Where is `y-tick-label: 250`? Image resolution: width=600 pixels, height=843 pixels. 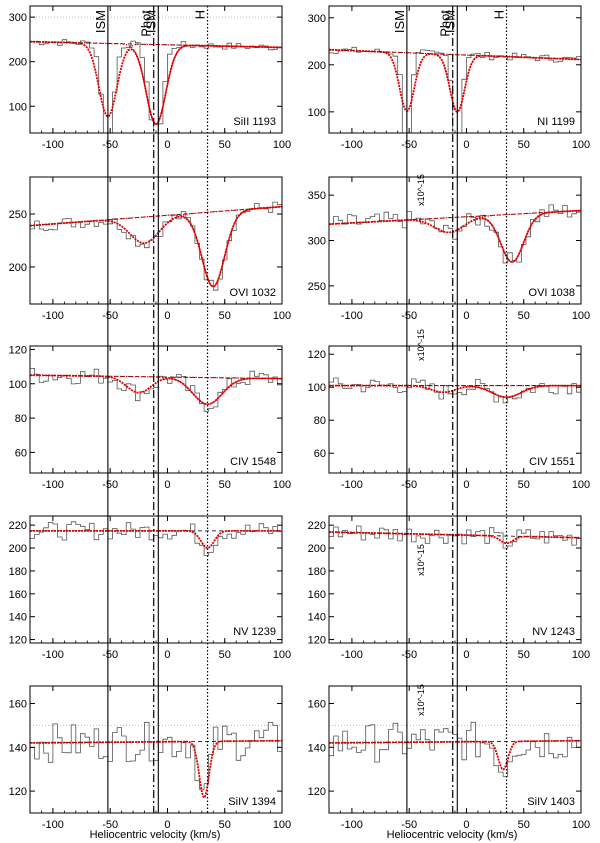 y-tick-label: 250 is located at coordinates (317, 287).